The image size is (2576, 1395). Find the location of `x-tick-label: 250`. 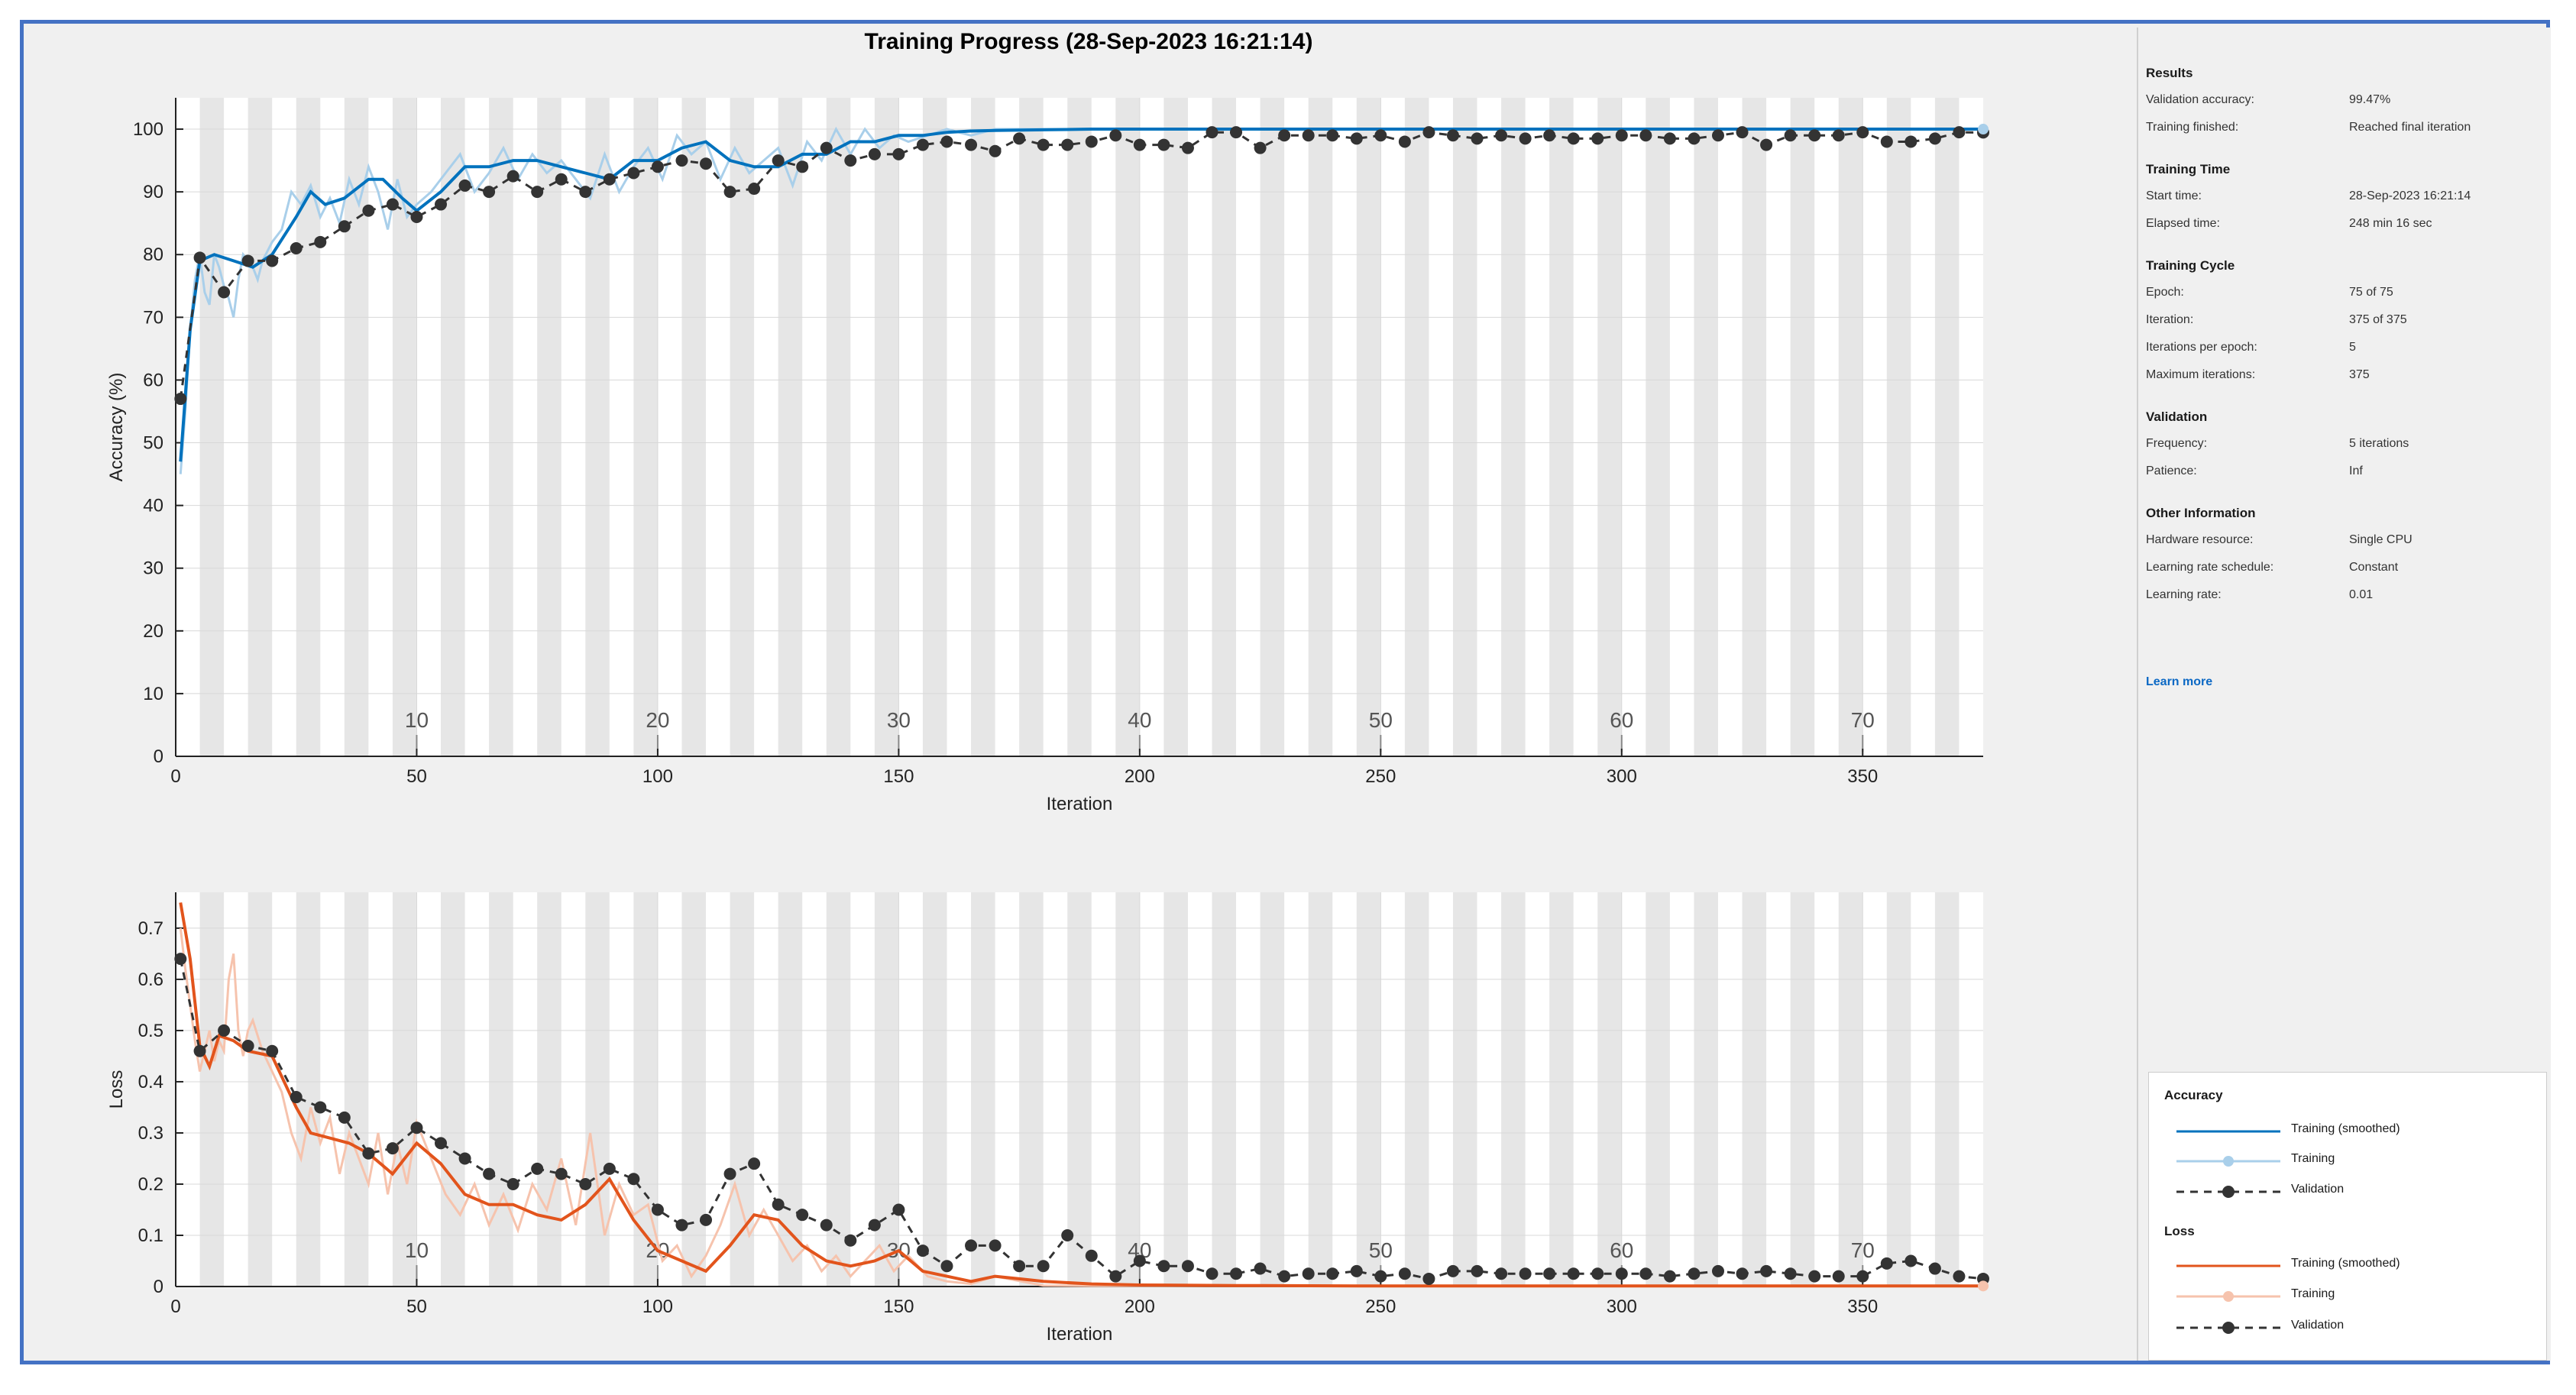

x-tick-label: 250 is located at coordinates (1380, 1306).